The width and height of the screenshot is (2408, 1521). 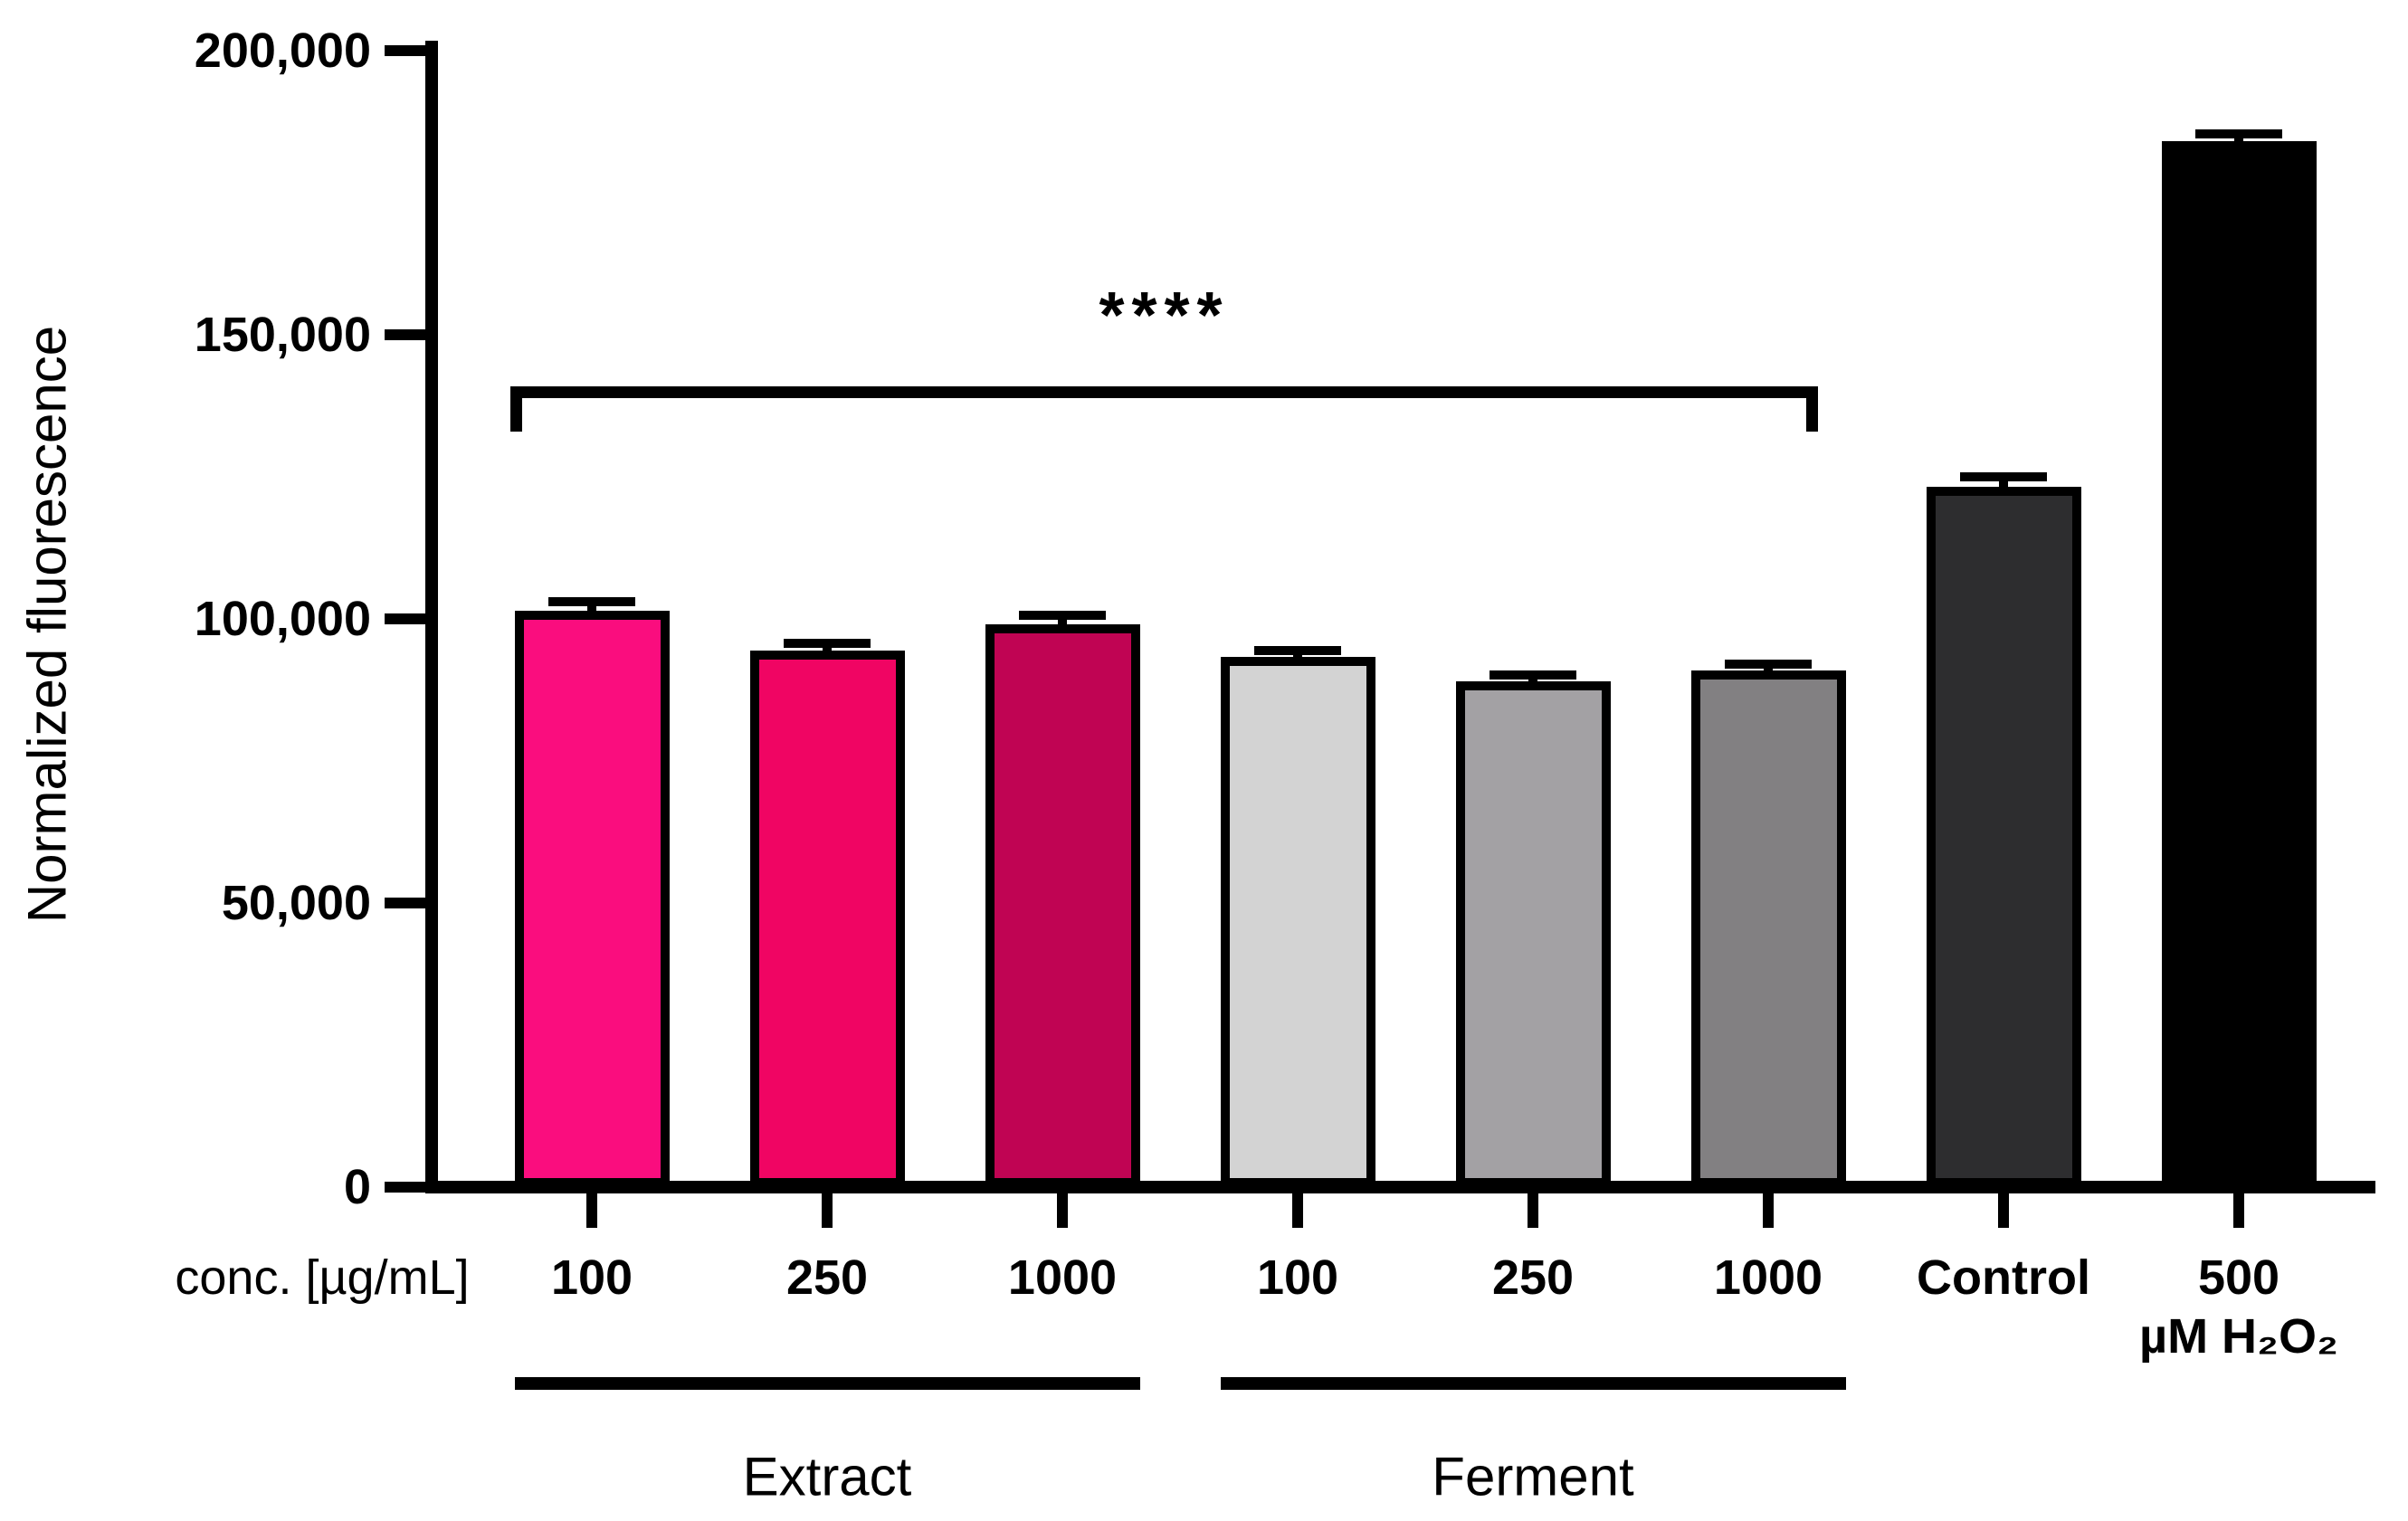 I want to click on x-axis-line, so click(x=1400, y=1187).